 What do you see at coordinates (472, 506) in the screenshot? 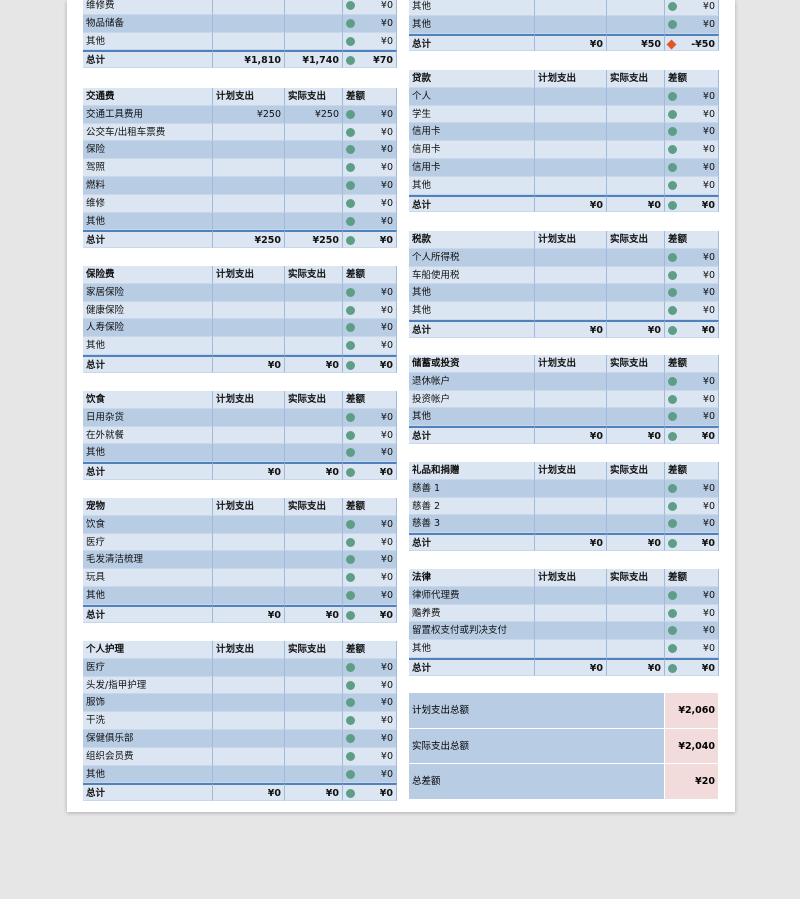
I see `label-cell: 慈善 2` at bounding box center [472, 506].